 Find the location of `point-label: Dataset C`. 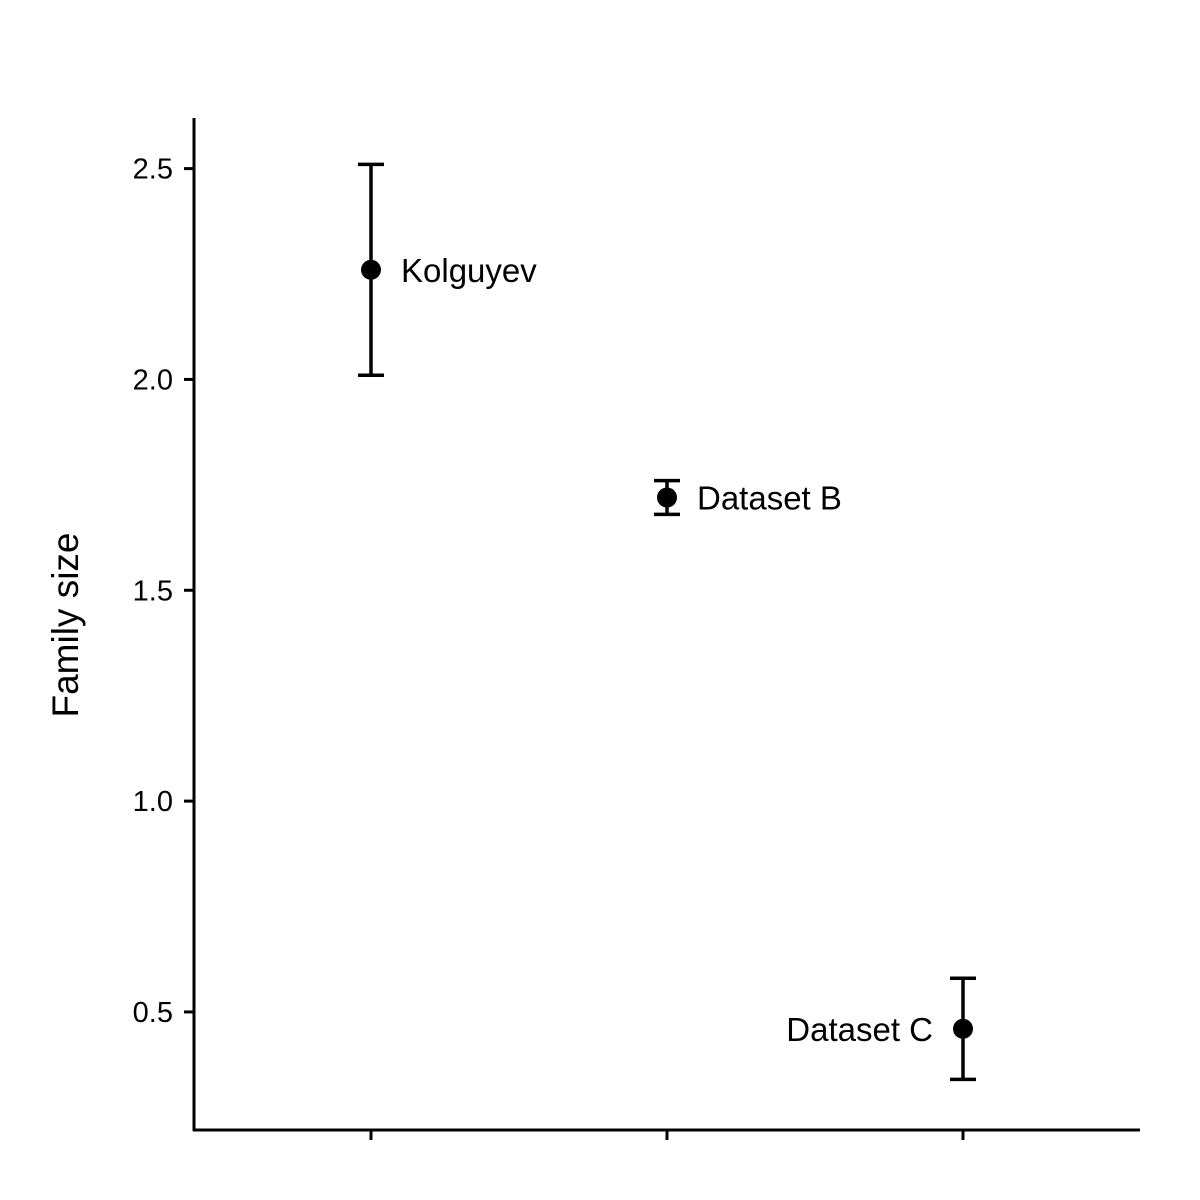

point-label: Dataset C is located at coordinates (859, 1029).